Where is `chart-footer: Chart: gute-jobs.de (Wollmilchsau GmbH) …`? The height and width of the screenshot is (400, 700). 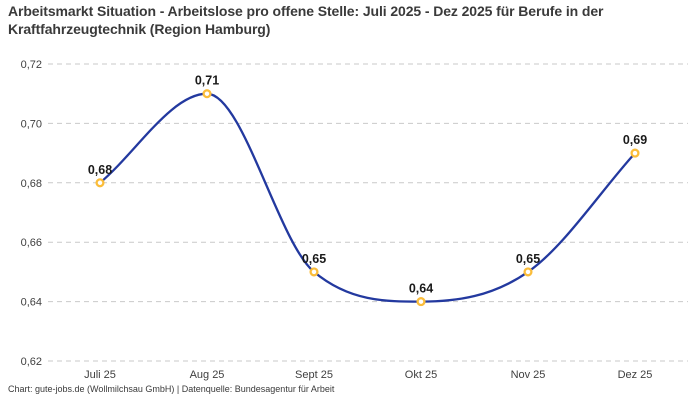
chart-footer: Chart: gute-jobs.de (Wollmilchsau GmbH) … is located at coordinates (171, 389).